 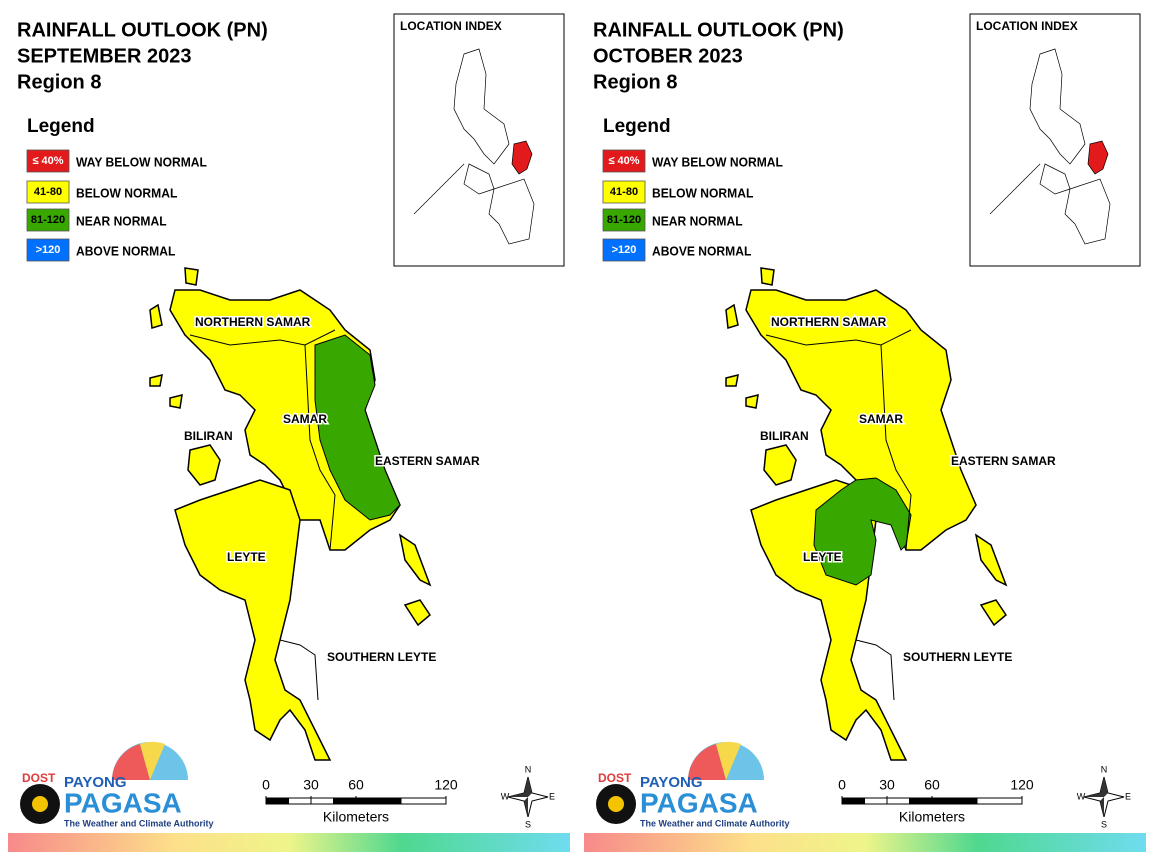 What do you see at coordinates (668, 56) in the screenshot?
I see `panel-title: OCTOBER 2023` at bounding box center [668, 56].